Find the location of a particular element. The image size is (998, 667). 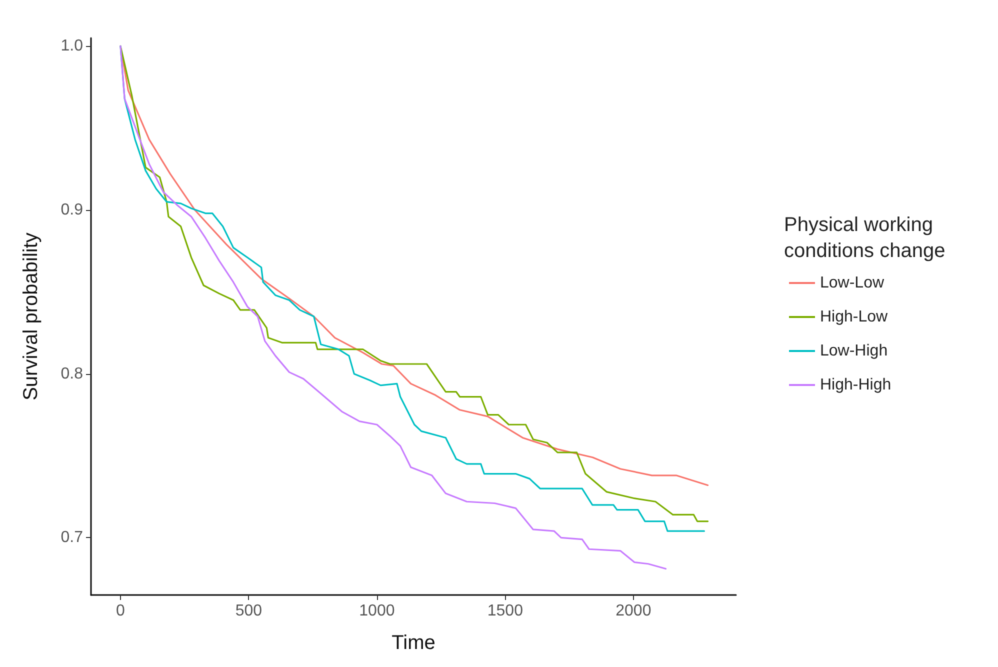

x-axis-title: Time is located at coordinates (414, 643).